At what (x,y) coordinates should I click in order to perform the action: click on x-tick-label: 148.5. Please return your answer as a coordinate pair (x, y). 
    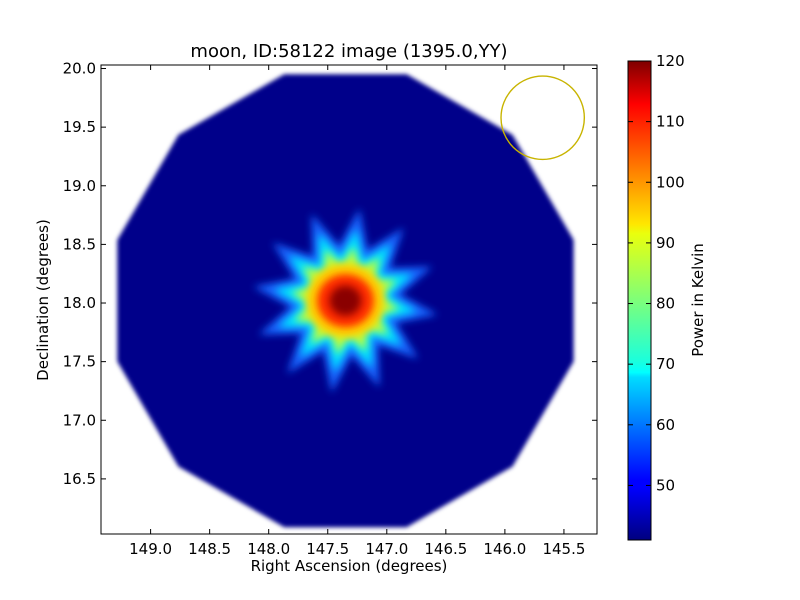
    Looking at the image, I should click on (209, 549).